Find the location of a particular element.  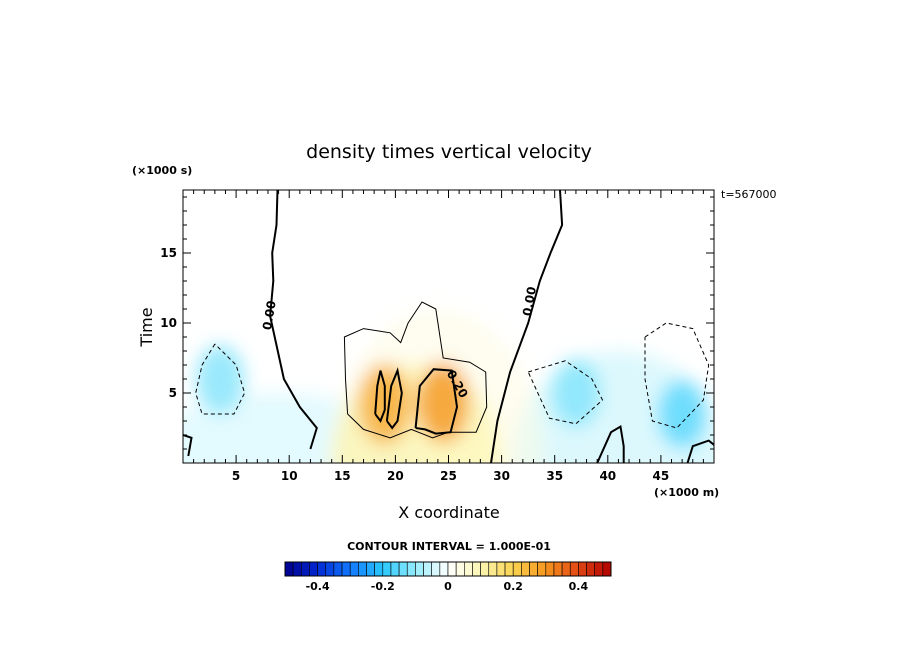

x-tick-label: 20 is located at coordinates (395, 476).